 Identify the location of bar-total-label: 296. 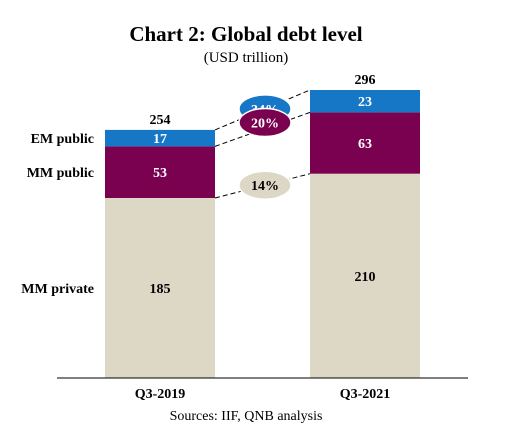
(365, 80).